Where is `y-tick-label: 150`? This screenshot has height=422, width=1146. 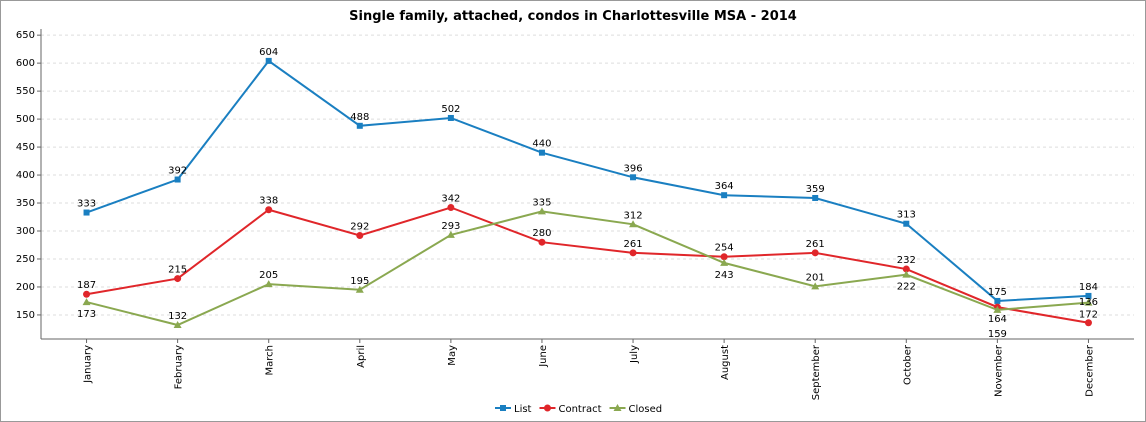 y-tick-label: 150 is located at coordinates (25, 315).